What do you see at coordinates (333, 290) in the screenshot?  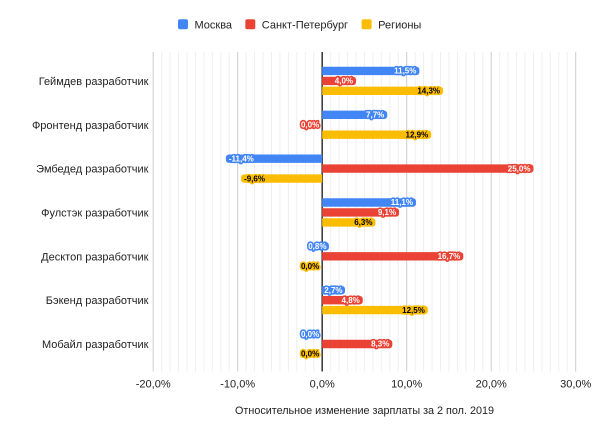 I see `svg-text: 2,7%` at bounding box center [333, 290].